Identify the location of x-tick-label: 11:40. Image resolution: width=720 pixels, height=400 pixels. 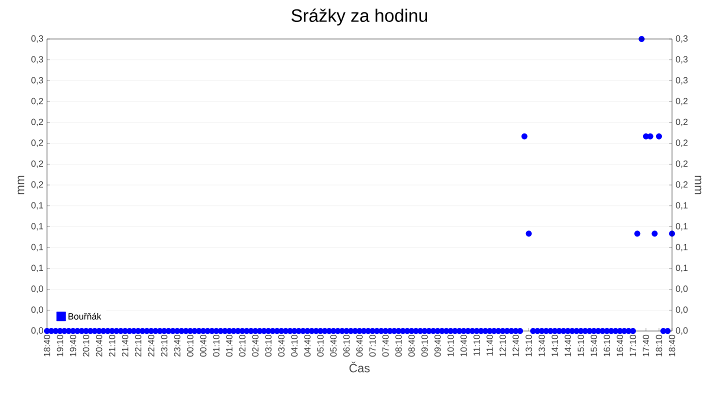
(489, 345).